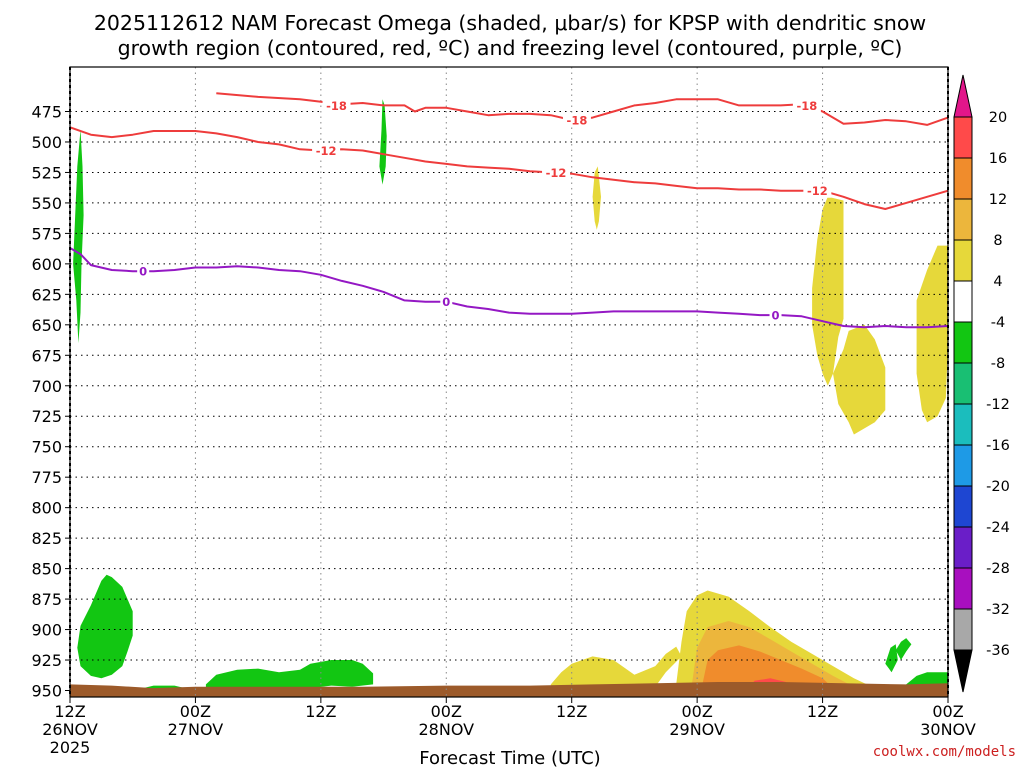 The image size is (1024, 768). Describe the element at coordinates (998, 200) in the screenshot. I see `colorbar-label: 12` at that location.